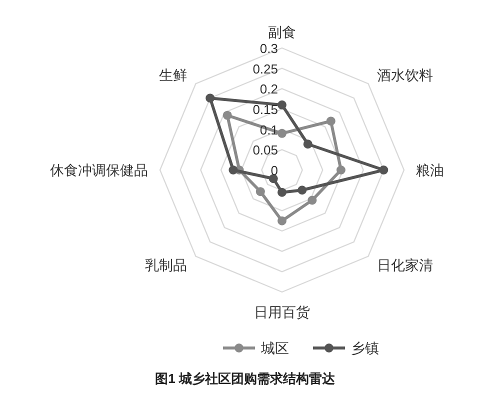 Image resolution: width=491 pixels, height=396 pixels. Describe the element at coordinates (166, 264) in the screenshot. I see `spoke-label: 乳制品` at that location.